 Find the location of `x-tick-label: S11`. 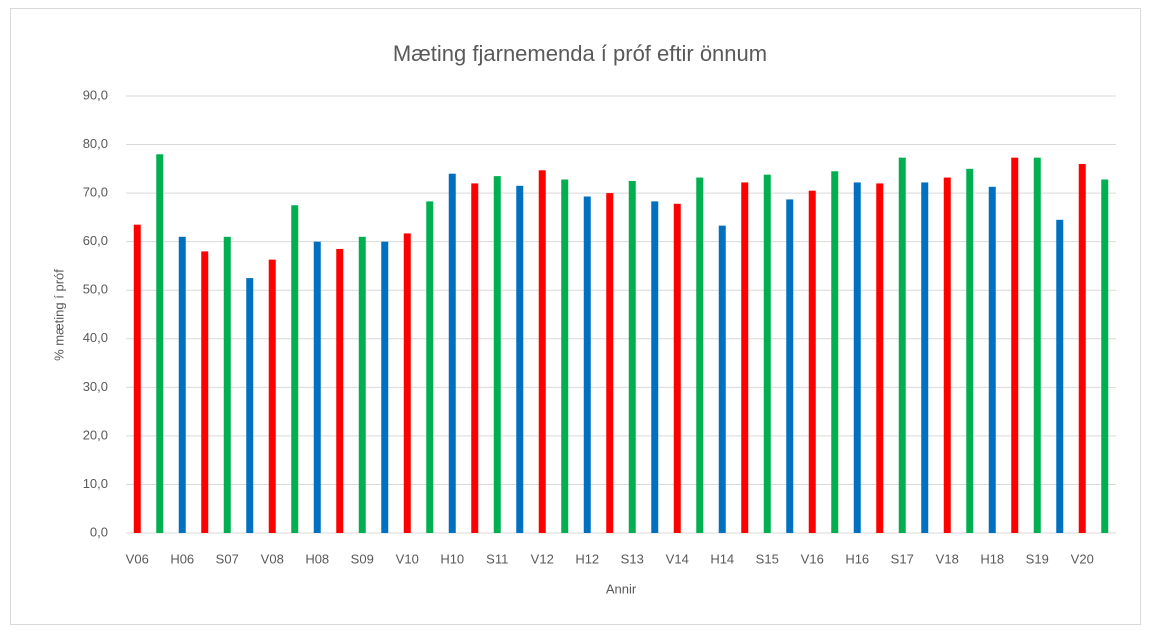

x-tick-label: S11 is located at coordinates (497, 558).